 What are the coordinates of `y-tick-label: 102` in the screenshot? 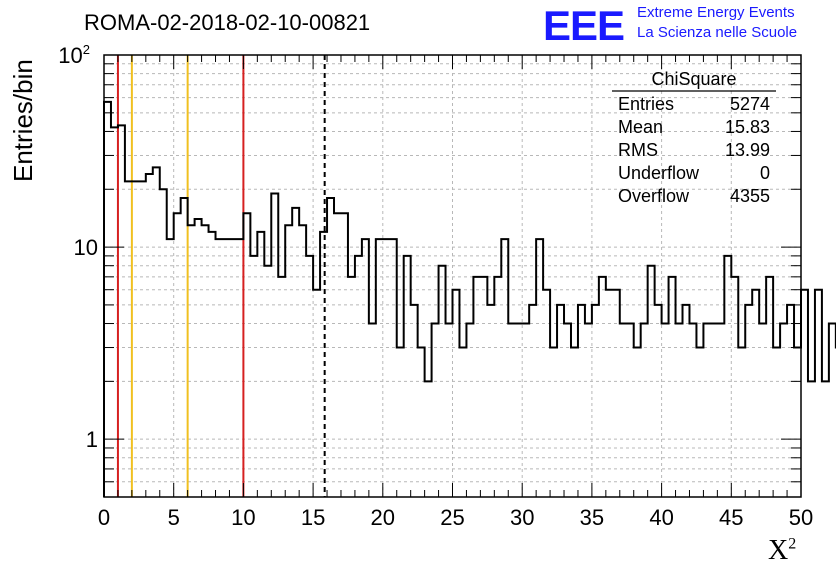 It's located at (74, 55).